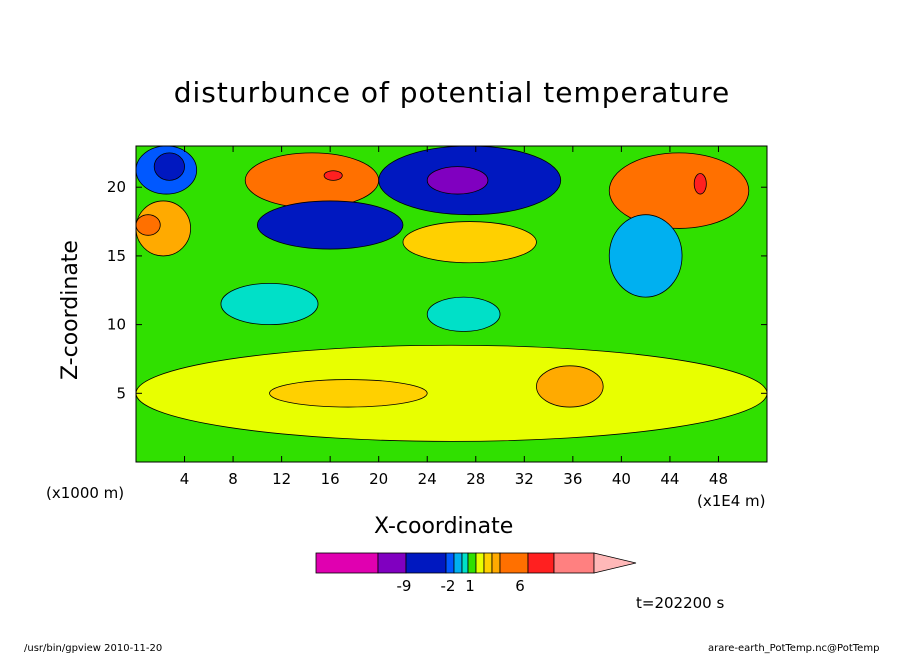 This screenshot has width=904, height=654. Describe the element at coordinates (185, 479) in the screenshot. I see `x-tick-label: 4` at that location.